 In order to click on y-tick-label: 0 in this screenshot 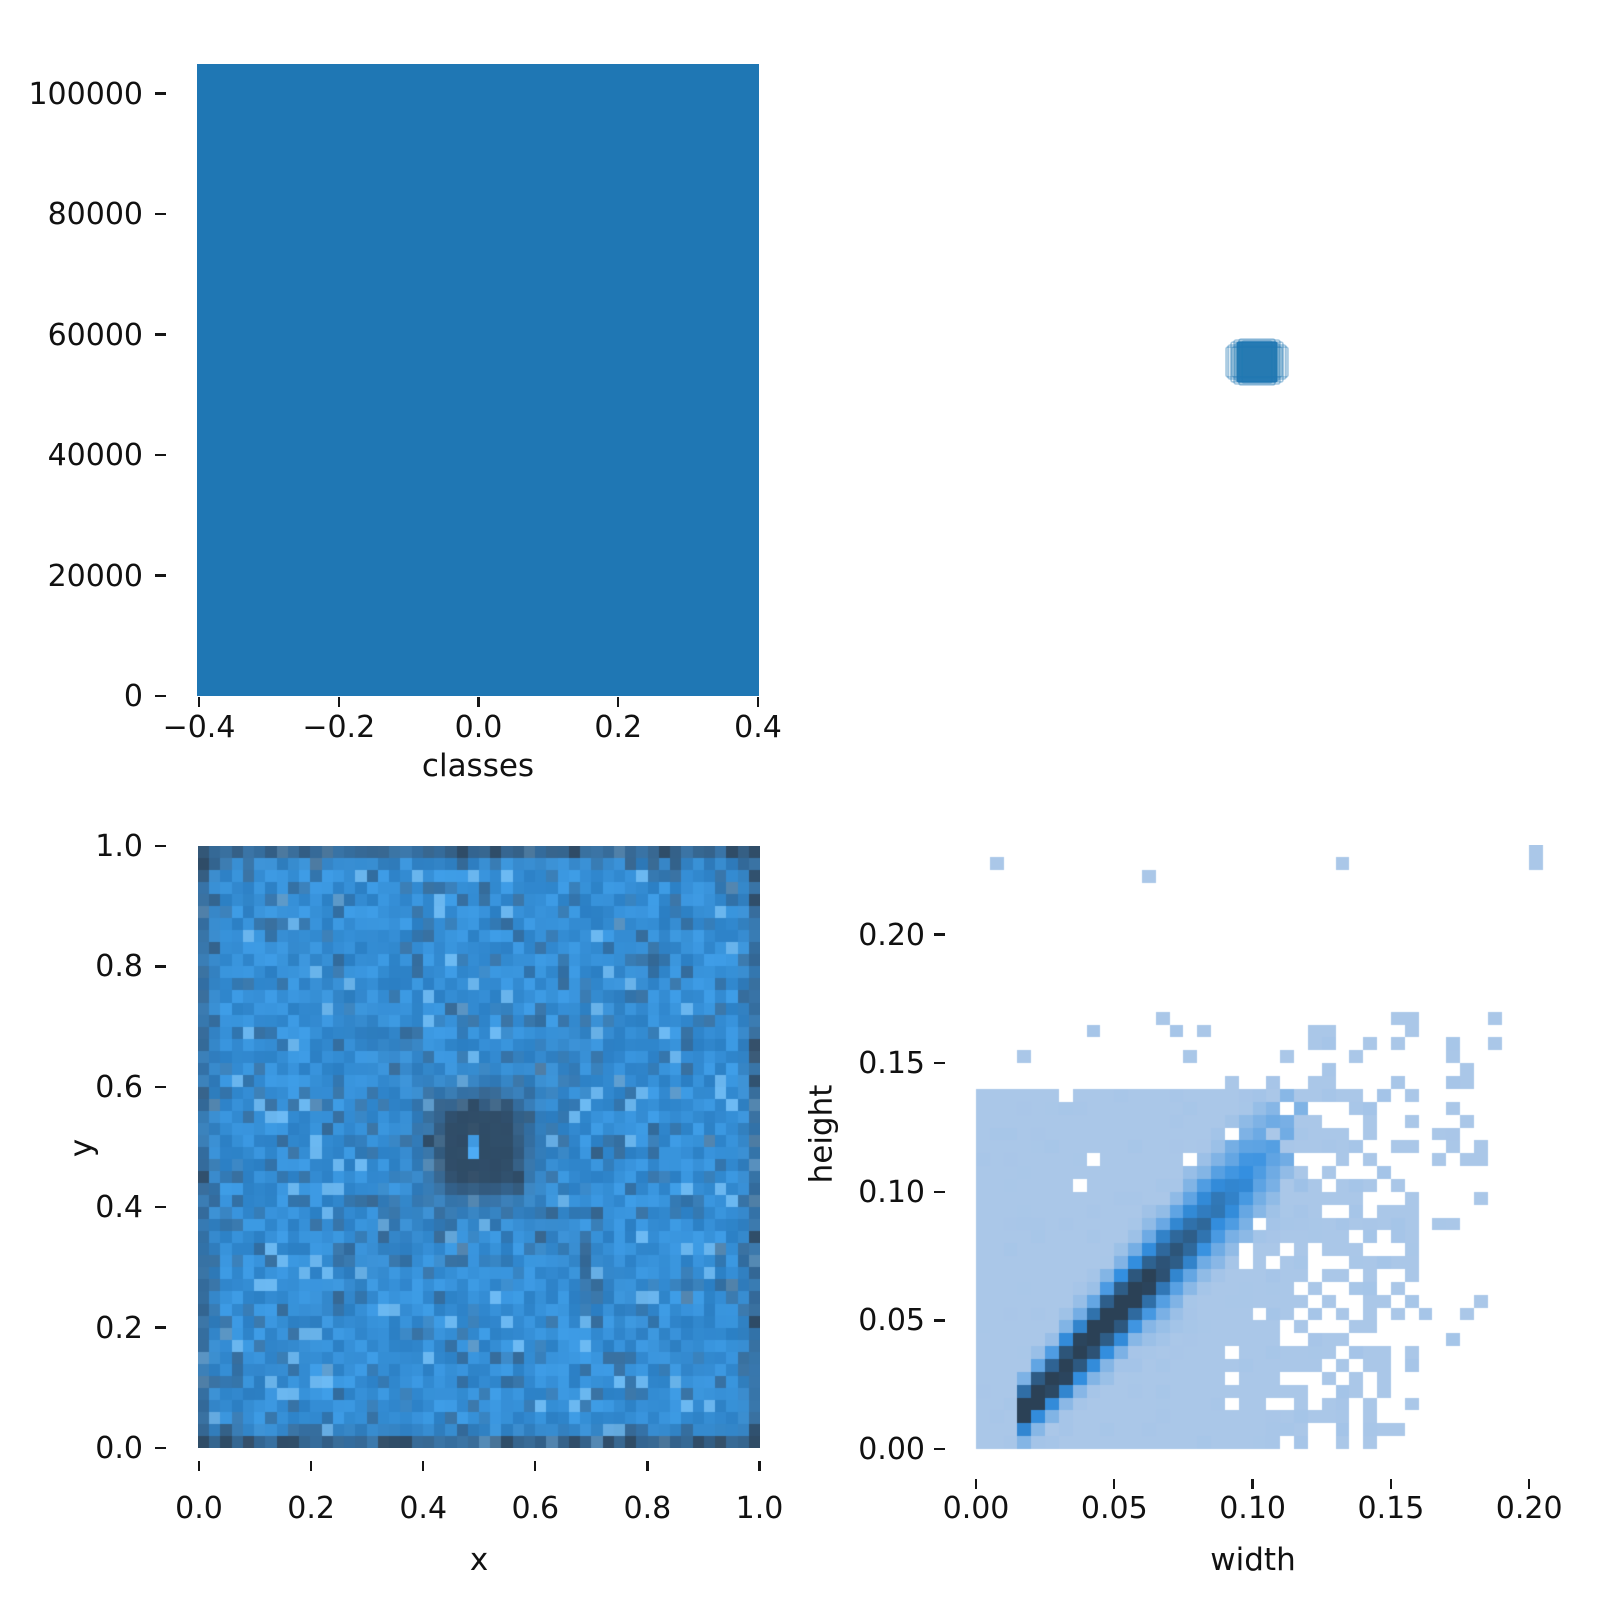, I will do `click(133, 696)`.